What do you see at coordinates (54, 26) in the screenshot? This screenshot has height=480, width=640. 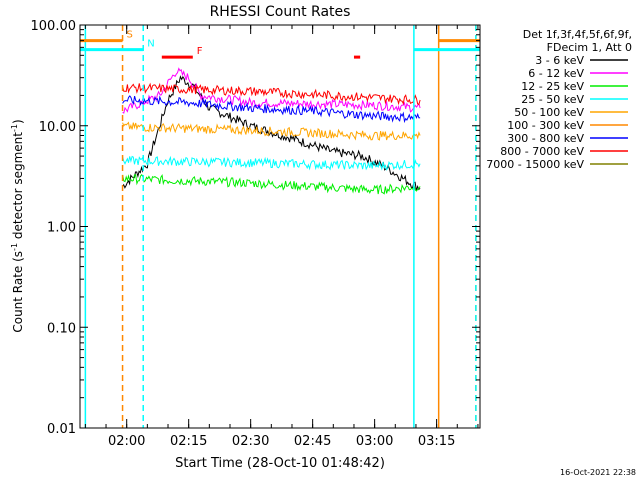 I see `y-tick-label: 100.00` at bounding box center [54, 26].